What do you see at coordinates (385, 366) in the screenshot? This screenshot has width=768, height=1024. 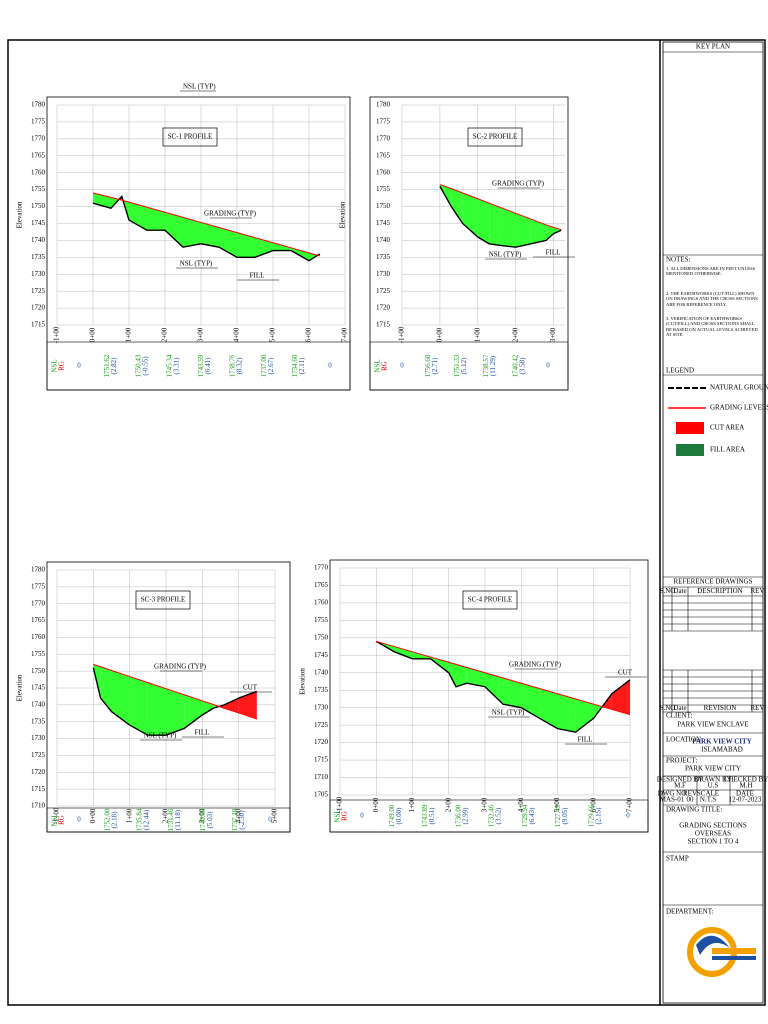 I see `table-row-label: RG` at bounding box center [385, 366].